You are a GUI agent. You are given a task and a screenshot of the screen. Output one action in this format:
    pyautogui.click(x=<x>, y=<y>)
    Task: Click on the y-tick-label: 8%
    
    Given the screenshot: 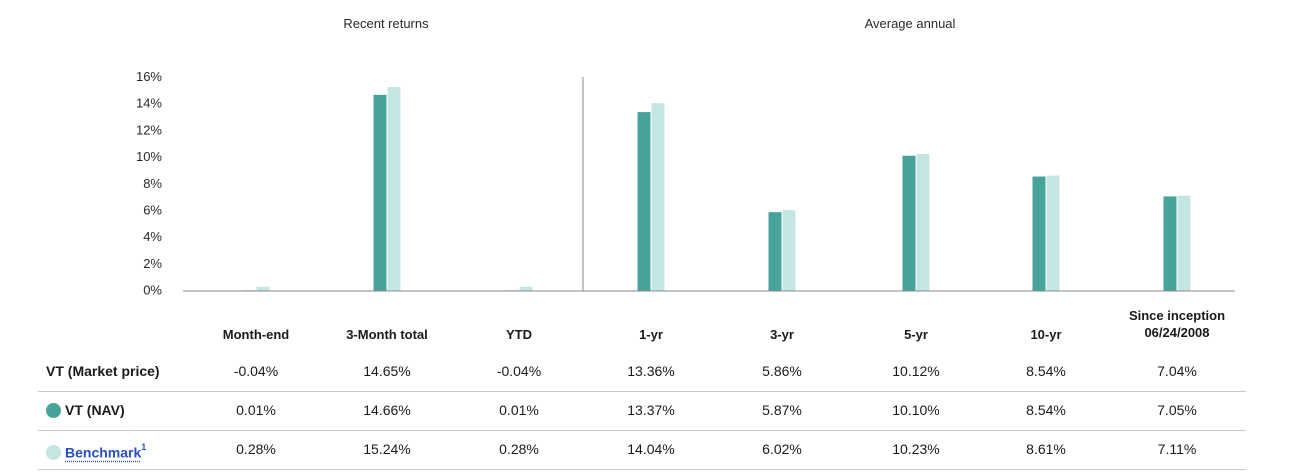 What is the action you would take?
    pyautogui.click(x=152, y=183)
    